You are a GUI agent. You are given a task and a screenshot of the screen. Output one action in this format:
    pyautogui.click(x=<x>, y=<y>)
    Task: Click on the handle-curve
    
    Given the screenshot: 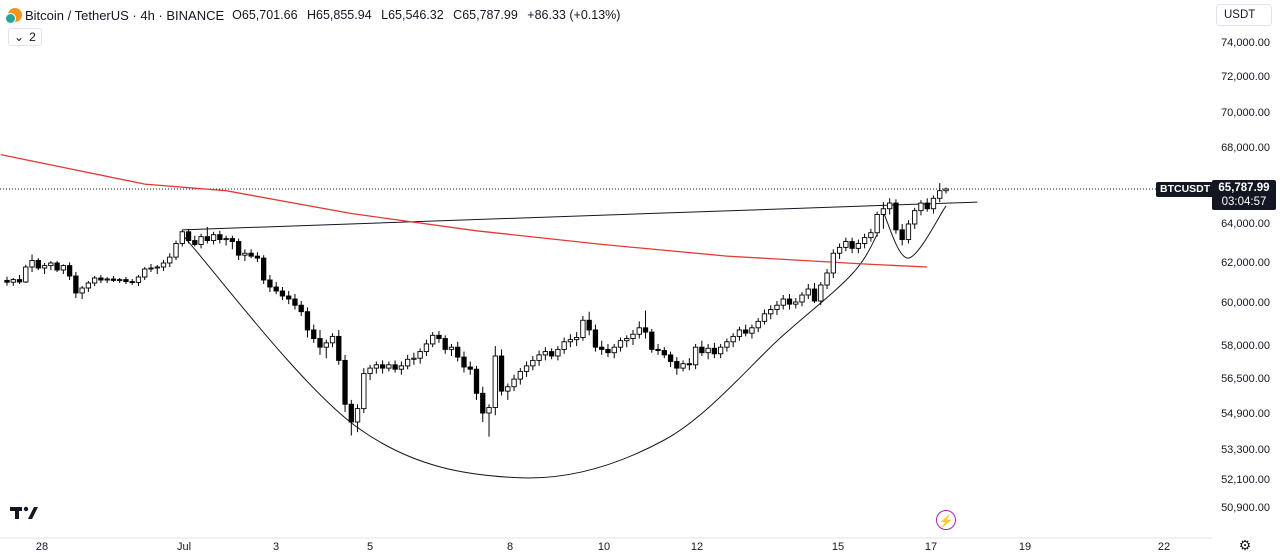 What is the action you would take?
    pyautogui.click(x=914, y=232)
    